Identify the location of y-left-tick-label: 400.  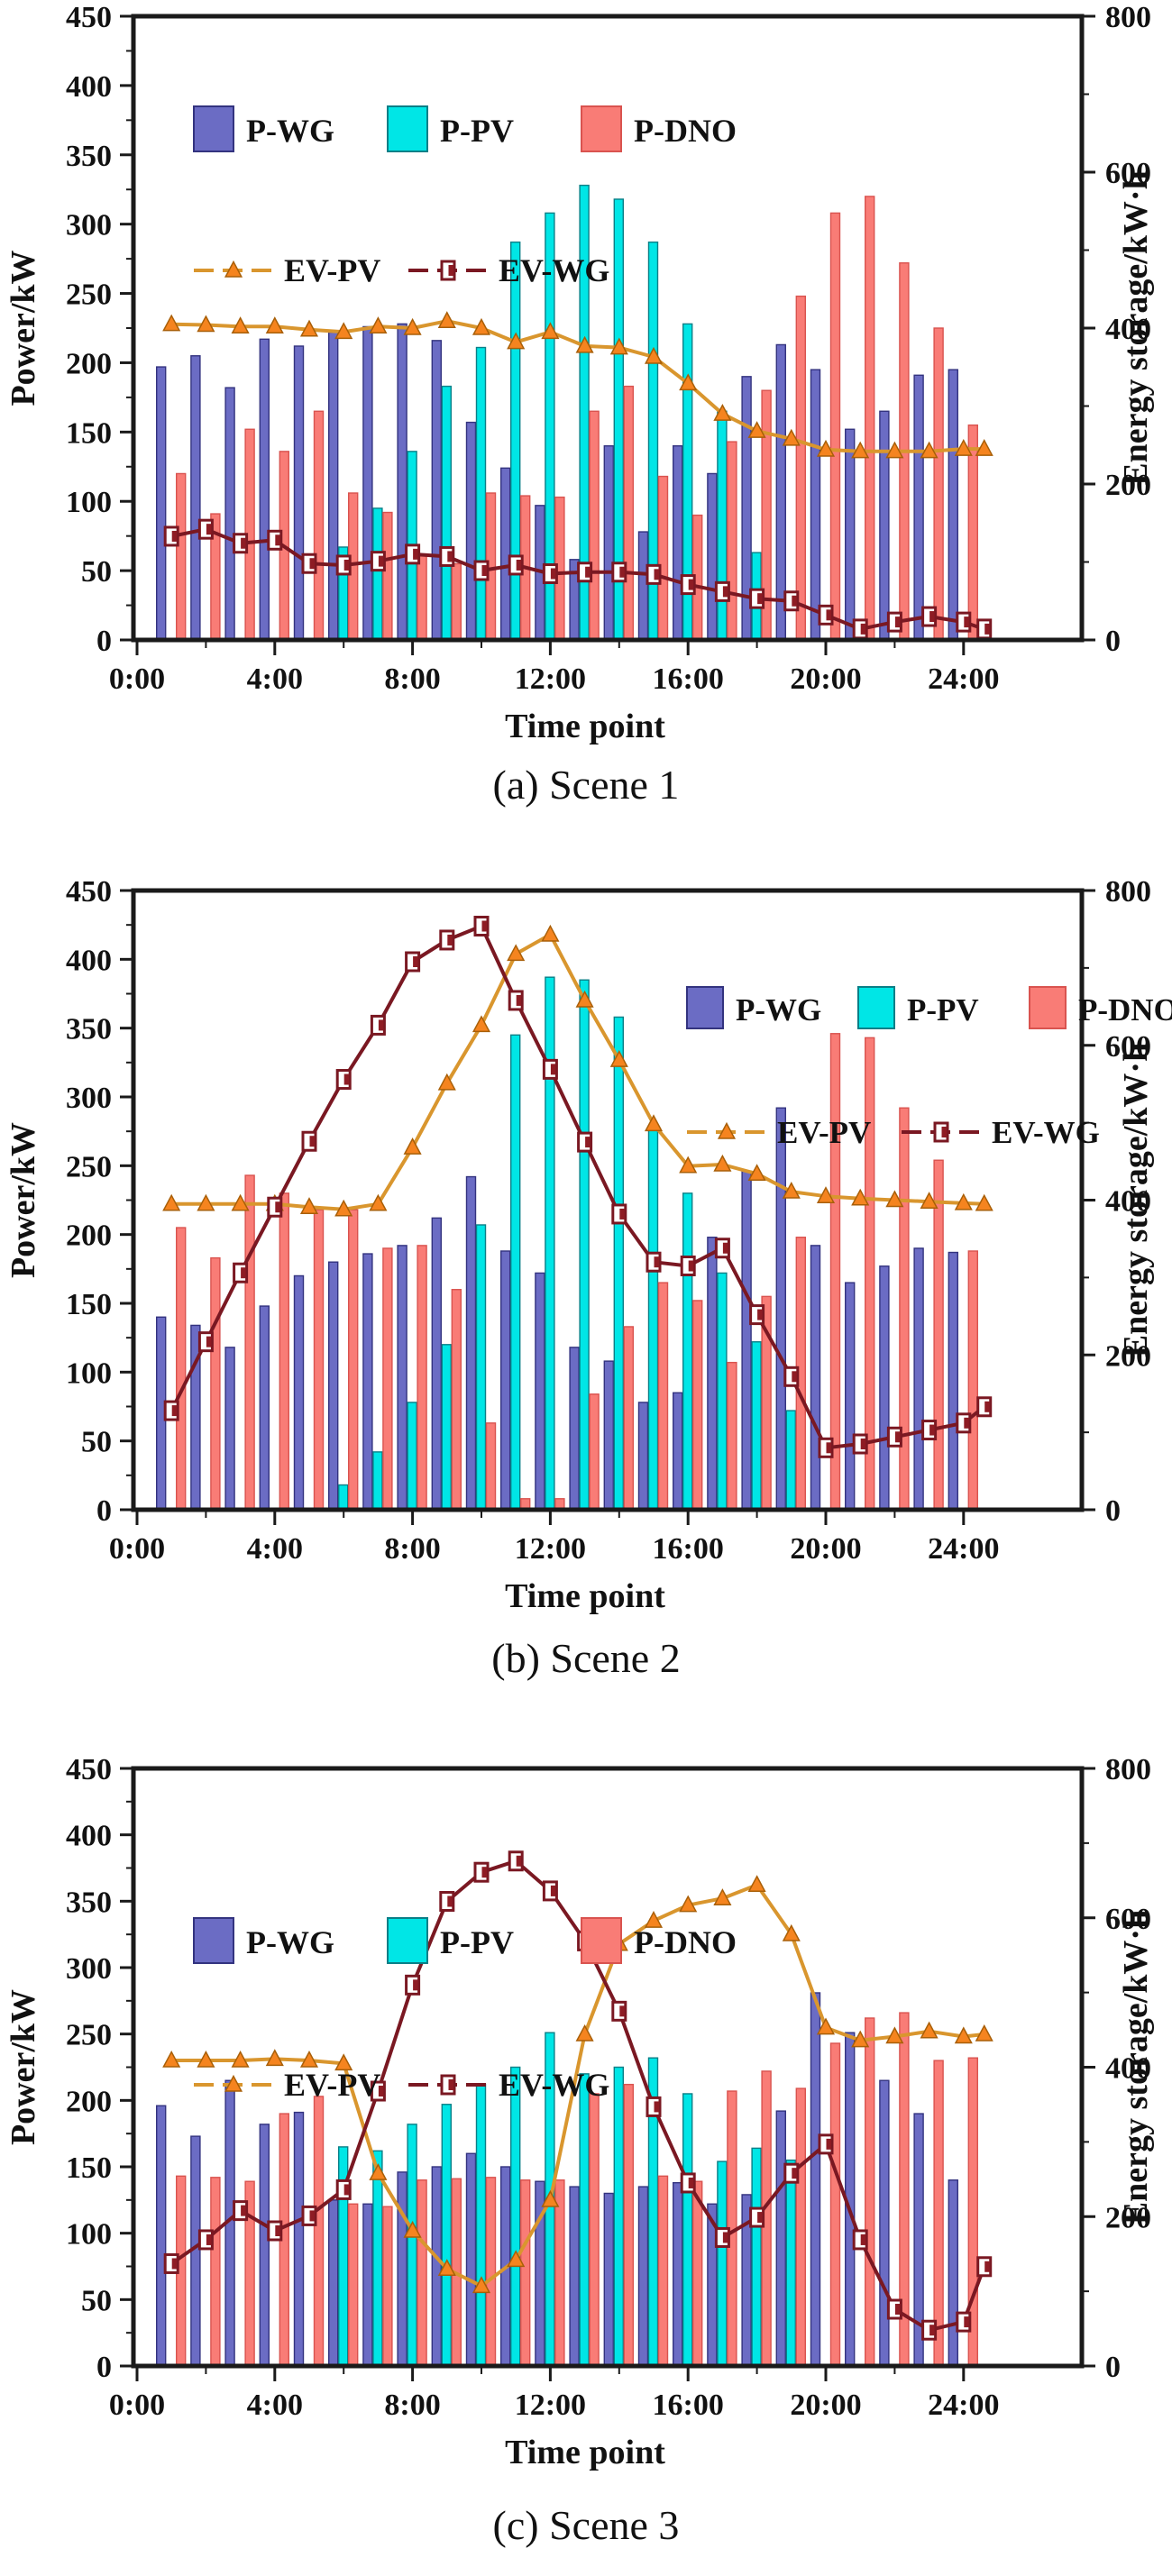
(89, 960).